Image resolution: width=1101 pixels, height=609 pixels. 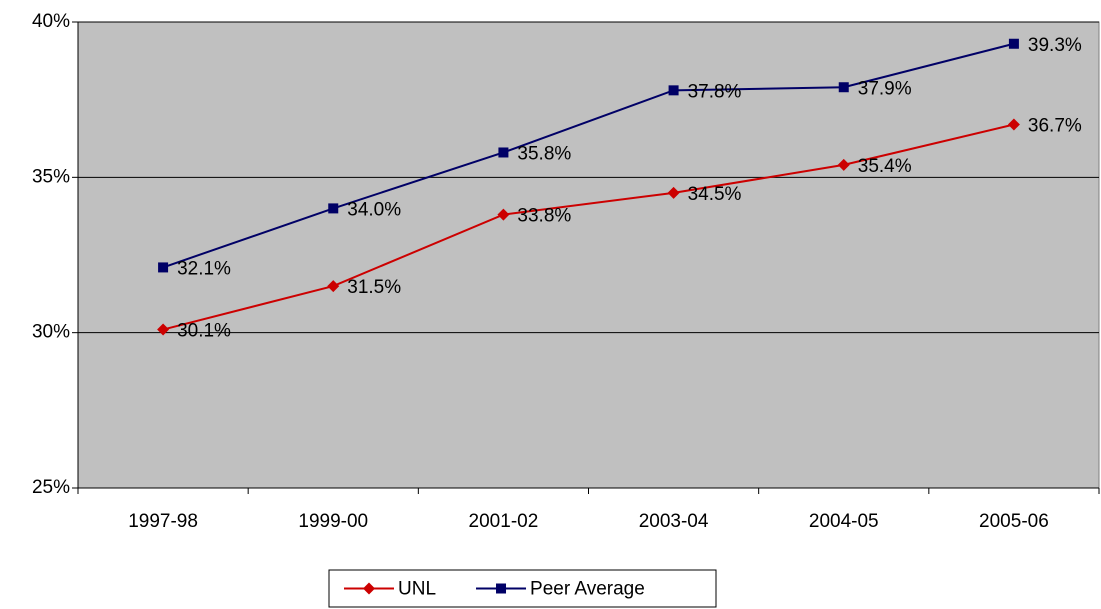 What do you see at coordinates (1055, 45) in the screenshot?
I see `data-label: 39.3%` at bounding box center [1055, 45].